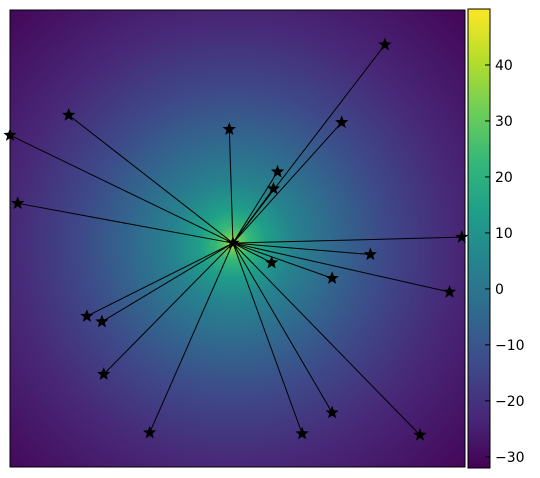  I want to click on colorbar-ticks: −30 −20 −10 0 10 20 30 40, so click(505, 262).